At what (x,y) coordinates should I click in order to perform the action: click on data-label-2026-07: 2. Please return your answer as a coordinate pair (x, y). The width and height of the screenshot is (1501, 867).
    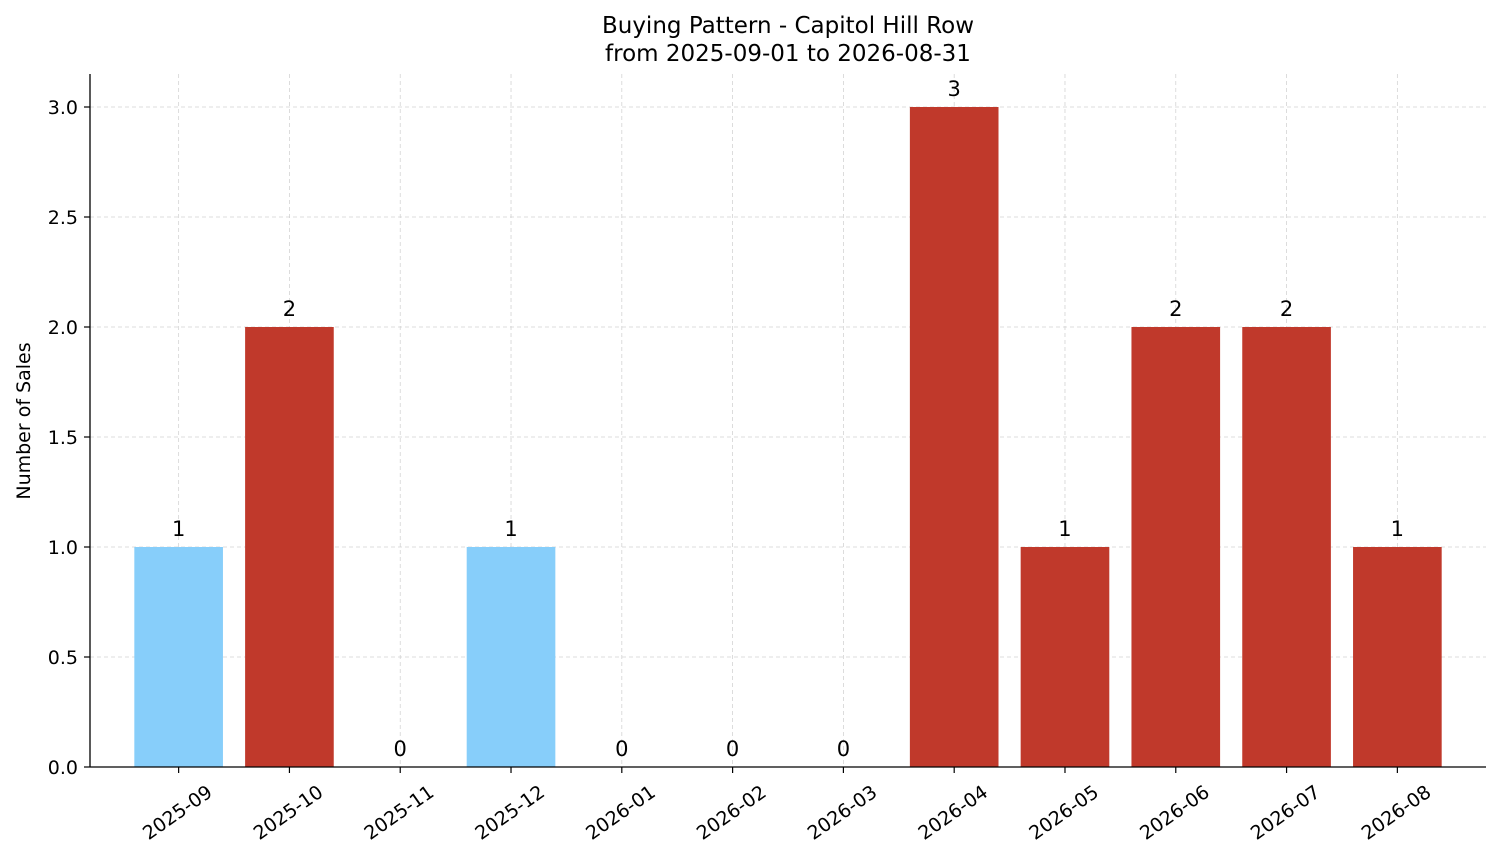
    Looking at the image, I should click on (1286, 309).